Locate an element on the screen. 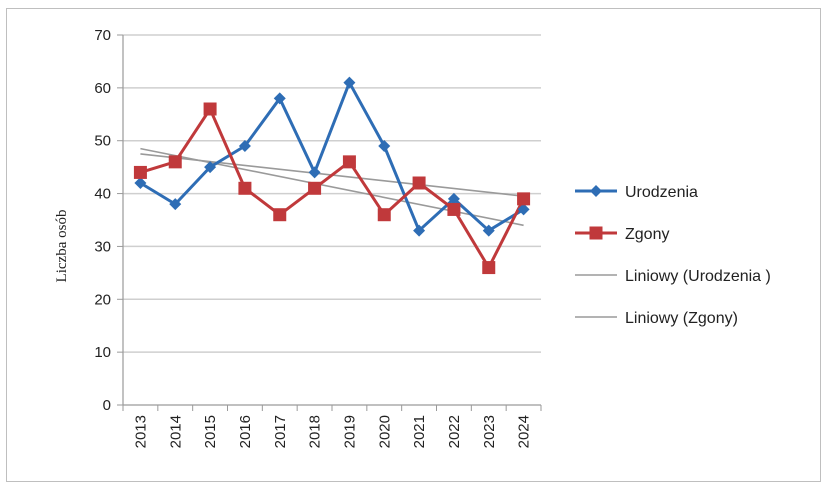  legend-label-1: Urodzenia is located at coordinates (661, 192).